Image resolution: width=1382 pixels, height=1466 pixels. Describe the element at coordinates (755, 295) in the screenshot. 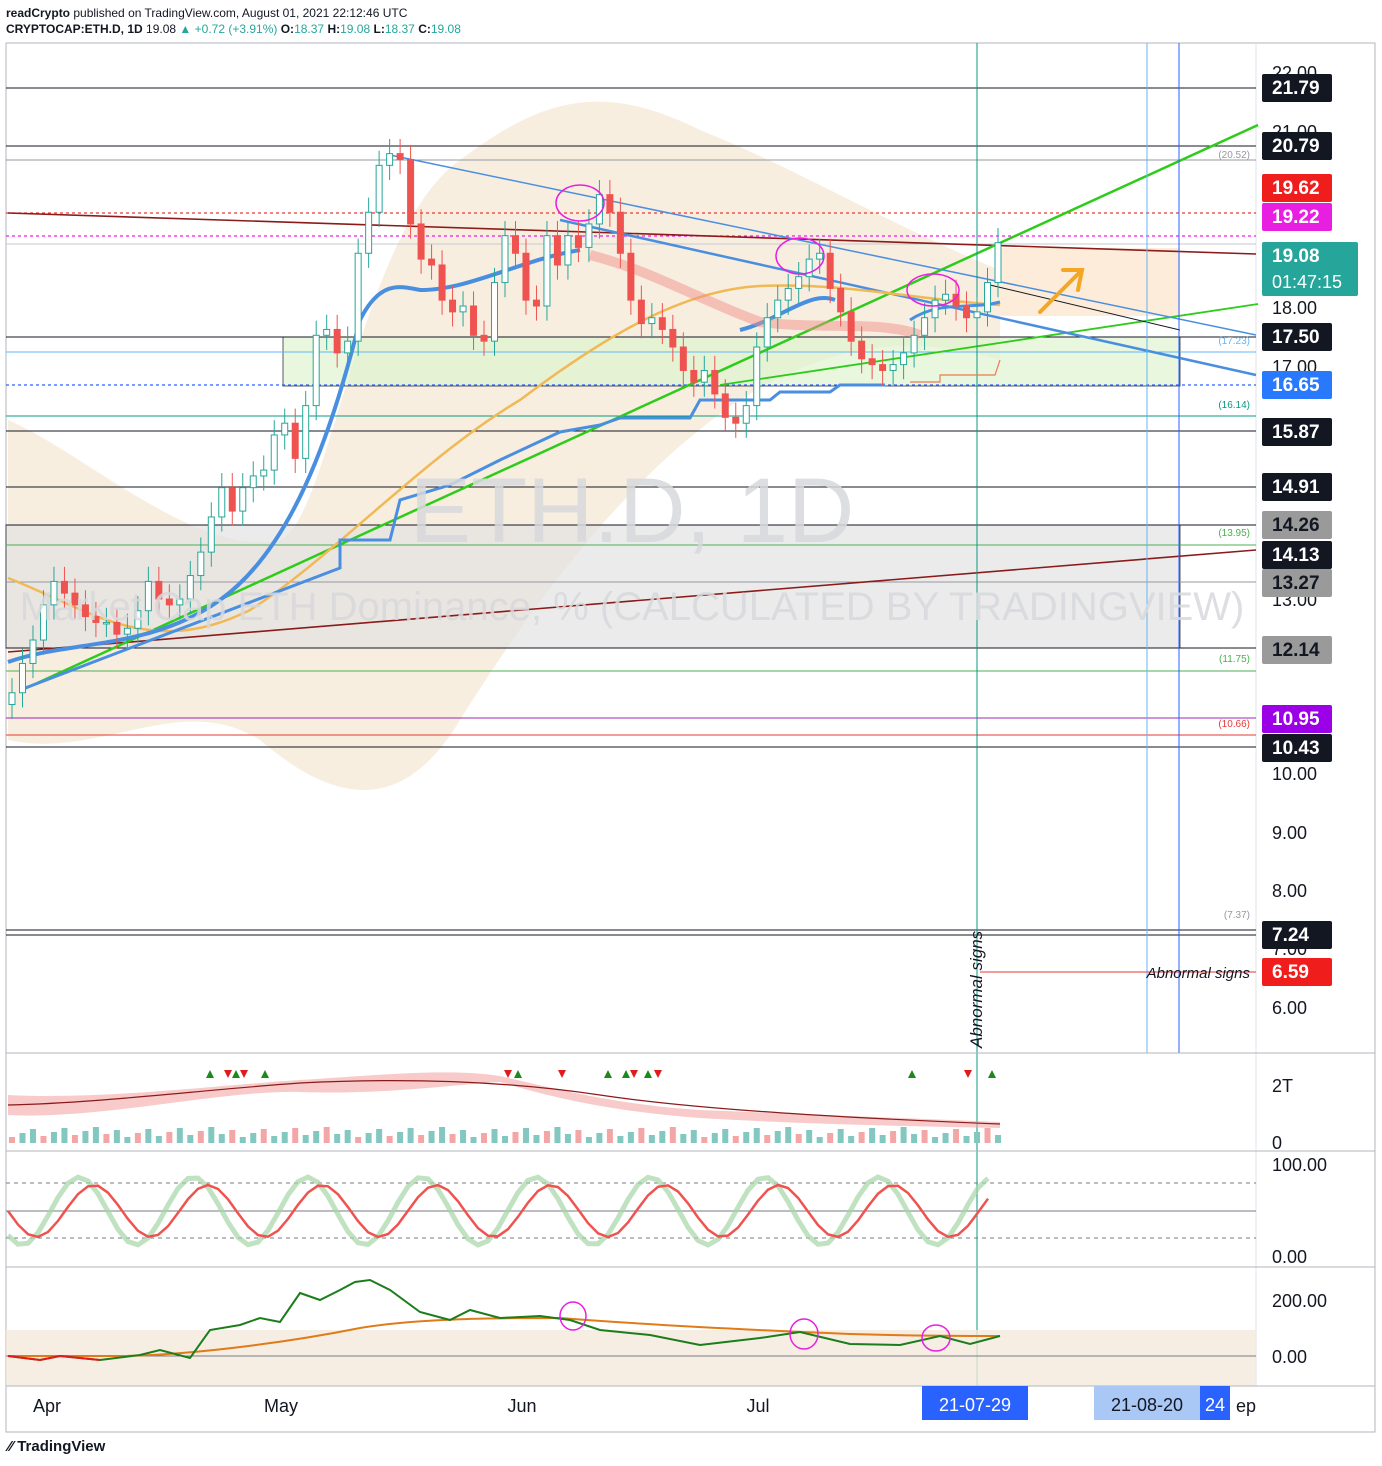

I see `ma-red-band` at that location.